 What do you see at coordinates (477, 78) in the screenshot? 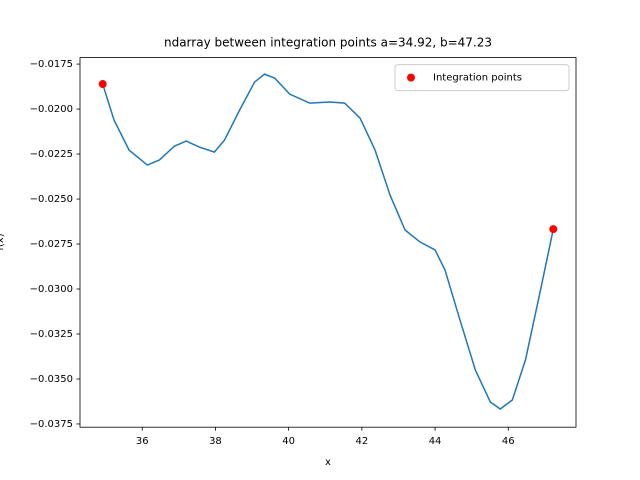
I see `legend-label: Integration points` at bounding box center [477, 78].